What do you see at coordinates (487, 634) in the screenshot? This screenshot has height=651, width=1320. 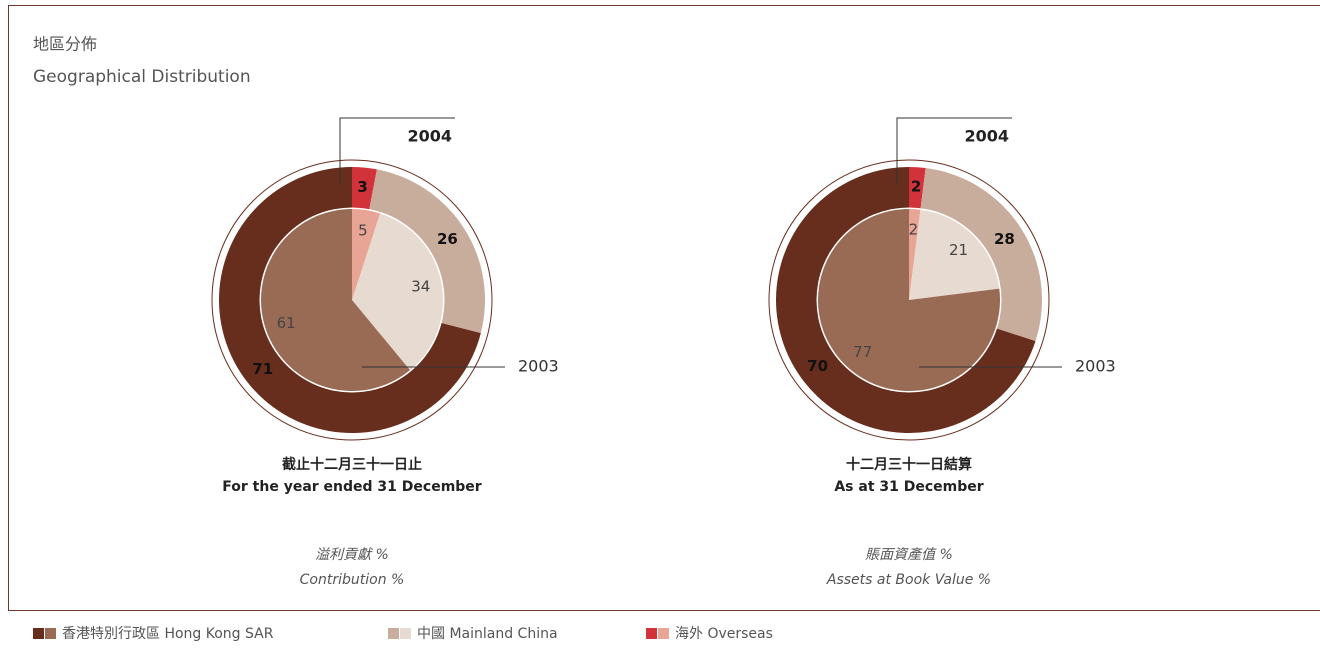 I see `legend-label: 中國 Mainland China` at bounding box center [487, 634].